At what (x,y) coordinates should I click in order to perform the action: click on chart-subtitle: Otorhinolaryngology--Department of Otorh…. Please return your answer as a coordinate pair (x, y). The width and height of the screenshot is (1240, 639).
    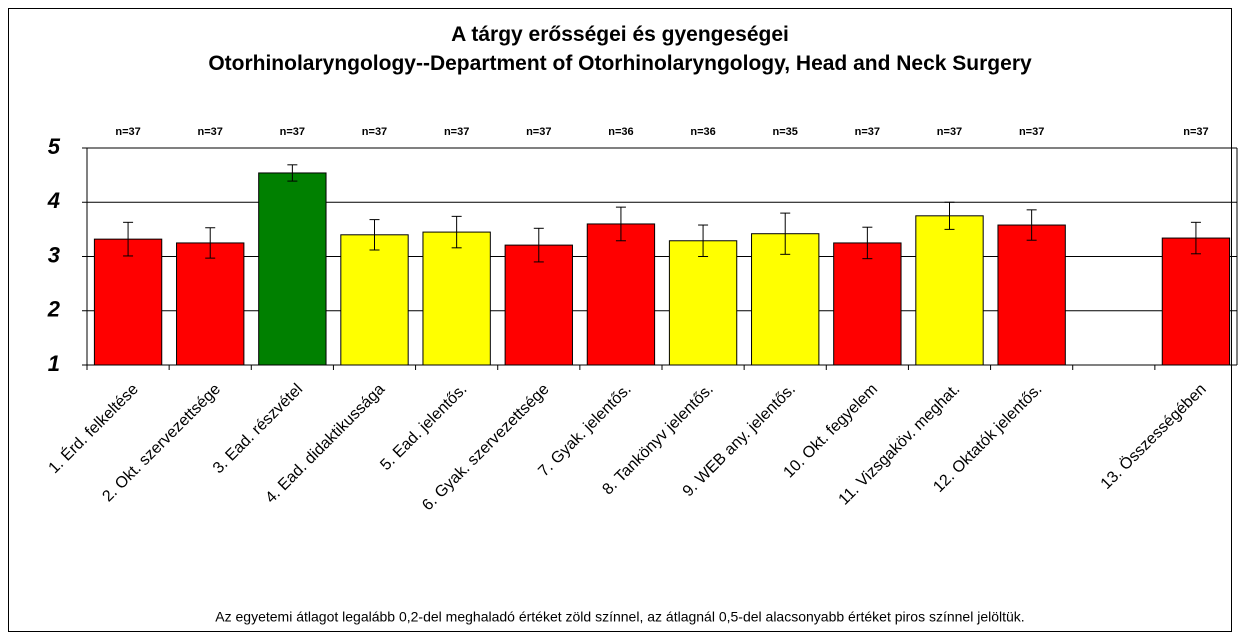
    Looking at the image, I should click on (620, 63).